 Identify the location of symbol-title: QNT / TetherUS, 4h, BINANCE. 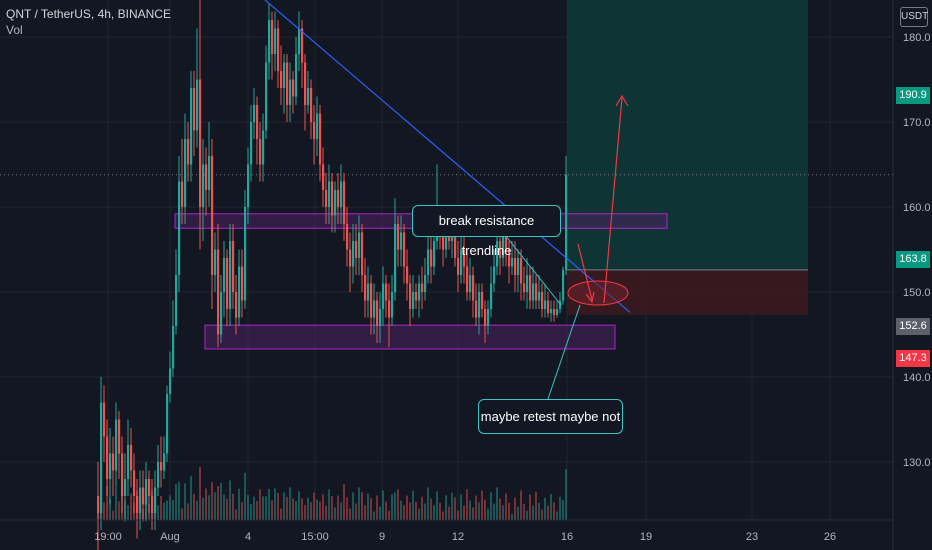
(88, 14).